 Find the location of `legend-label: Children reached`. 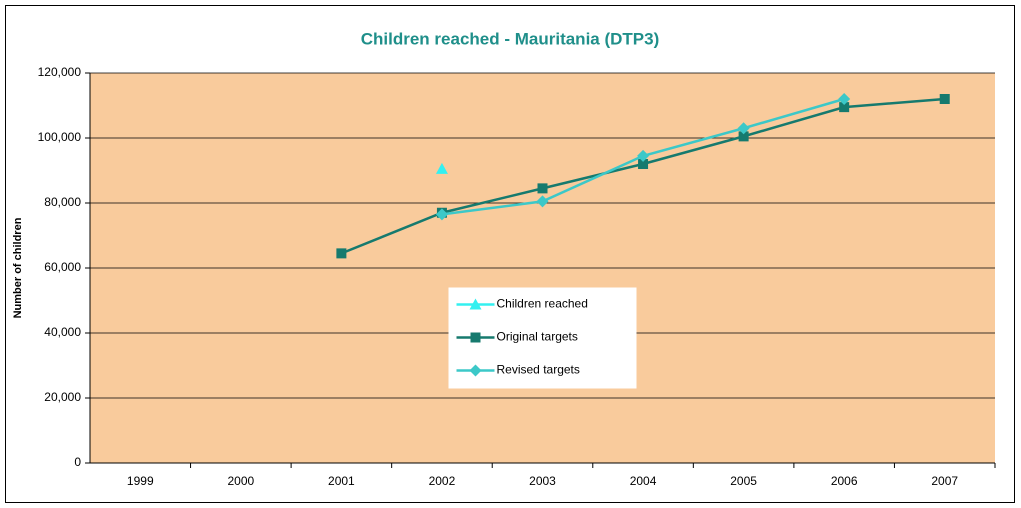

legend-label: Children reached is located at coordinates (542, 304).